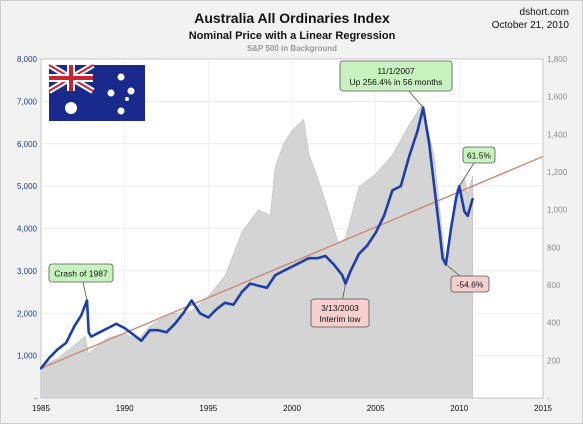 This screenshot has height=425, width=583. I want to click on y2-tick-label: 1,200, so click(557, 172).